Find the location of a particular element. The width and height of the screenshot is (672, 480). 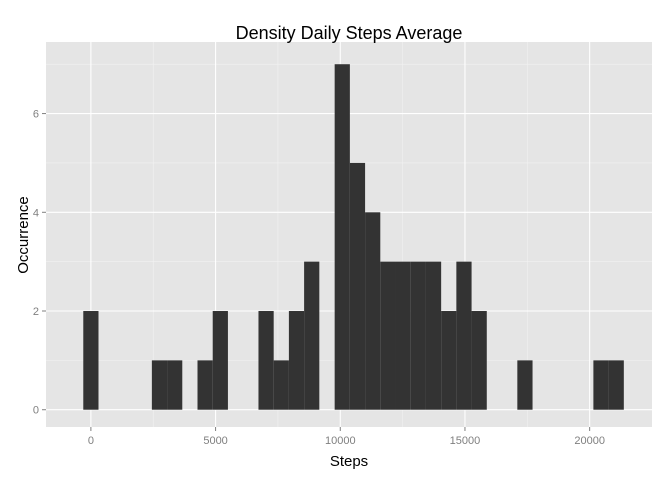

x-axis-label: Steps is located at coordinates (349, 461).